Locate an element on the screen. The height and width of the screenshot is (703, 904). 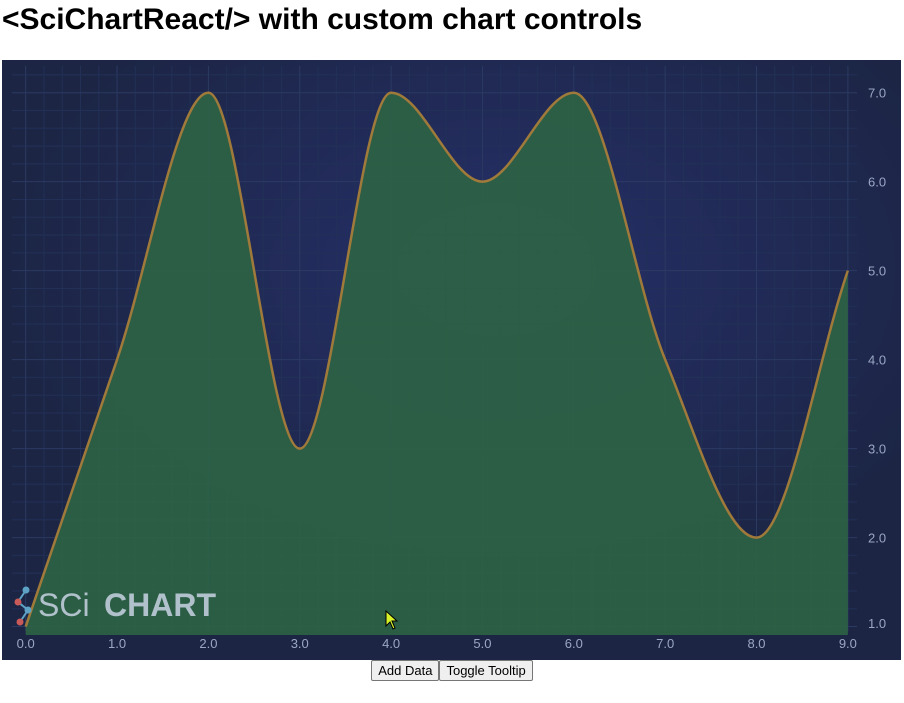
mouse-cursor-icon is located at coordinates (392, 620).